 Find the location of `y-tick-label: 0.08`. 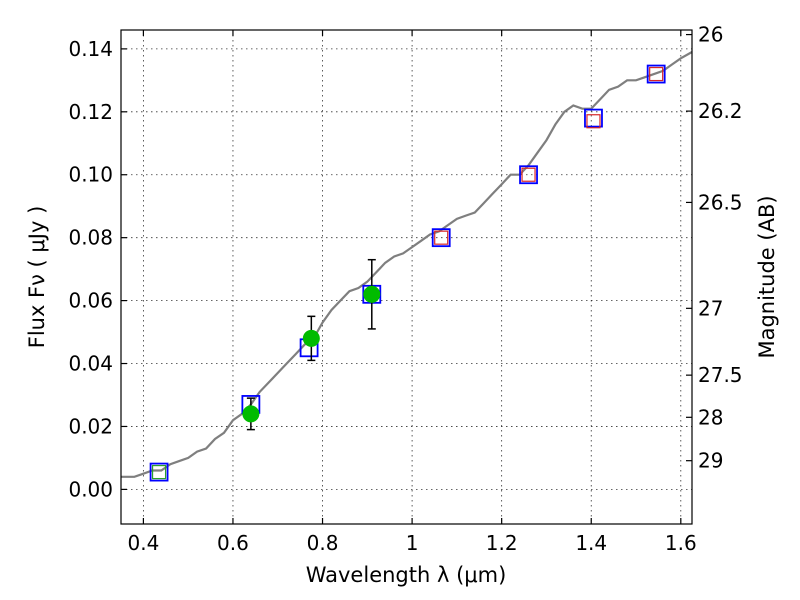

y-tick-label: 0.08 is located at coordinates (90, 238).